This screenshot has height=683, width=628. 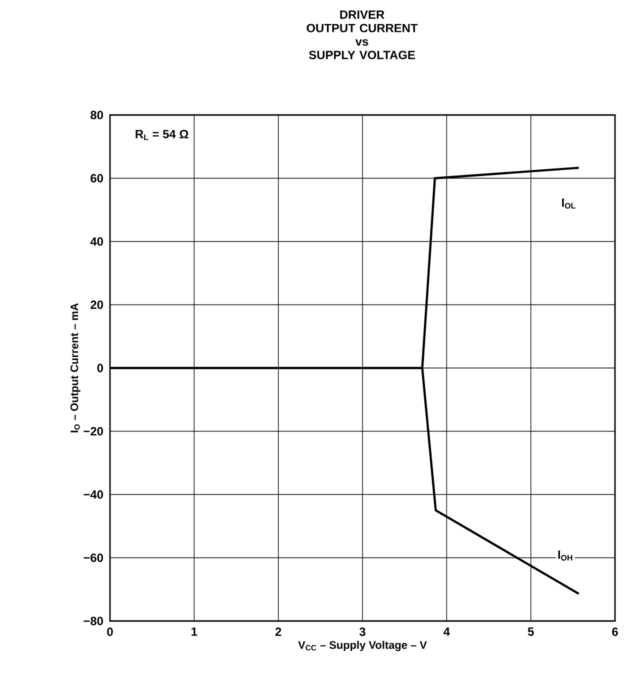 What do you see at coordinates (96, 241) in the screenshot?
I see `y-tick-label: 40` at bounding box center [96, 241].